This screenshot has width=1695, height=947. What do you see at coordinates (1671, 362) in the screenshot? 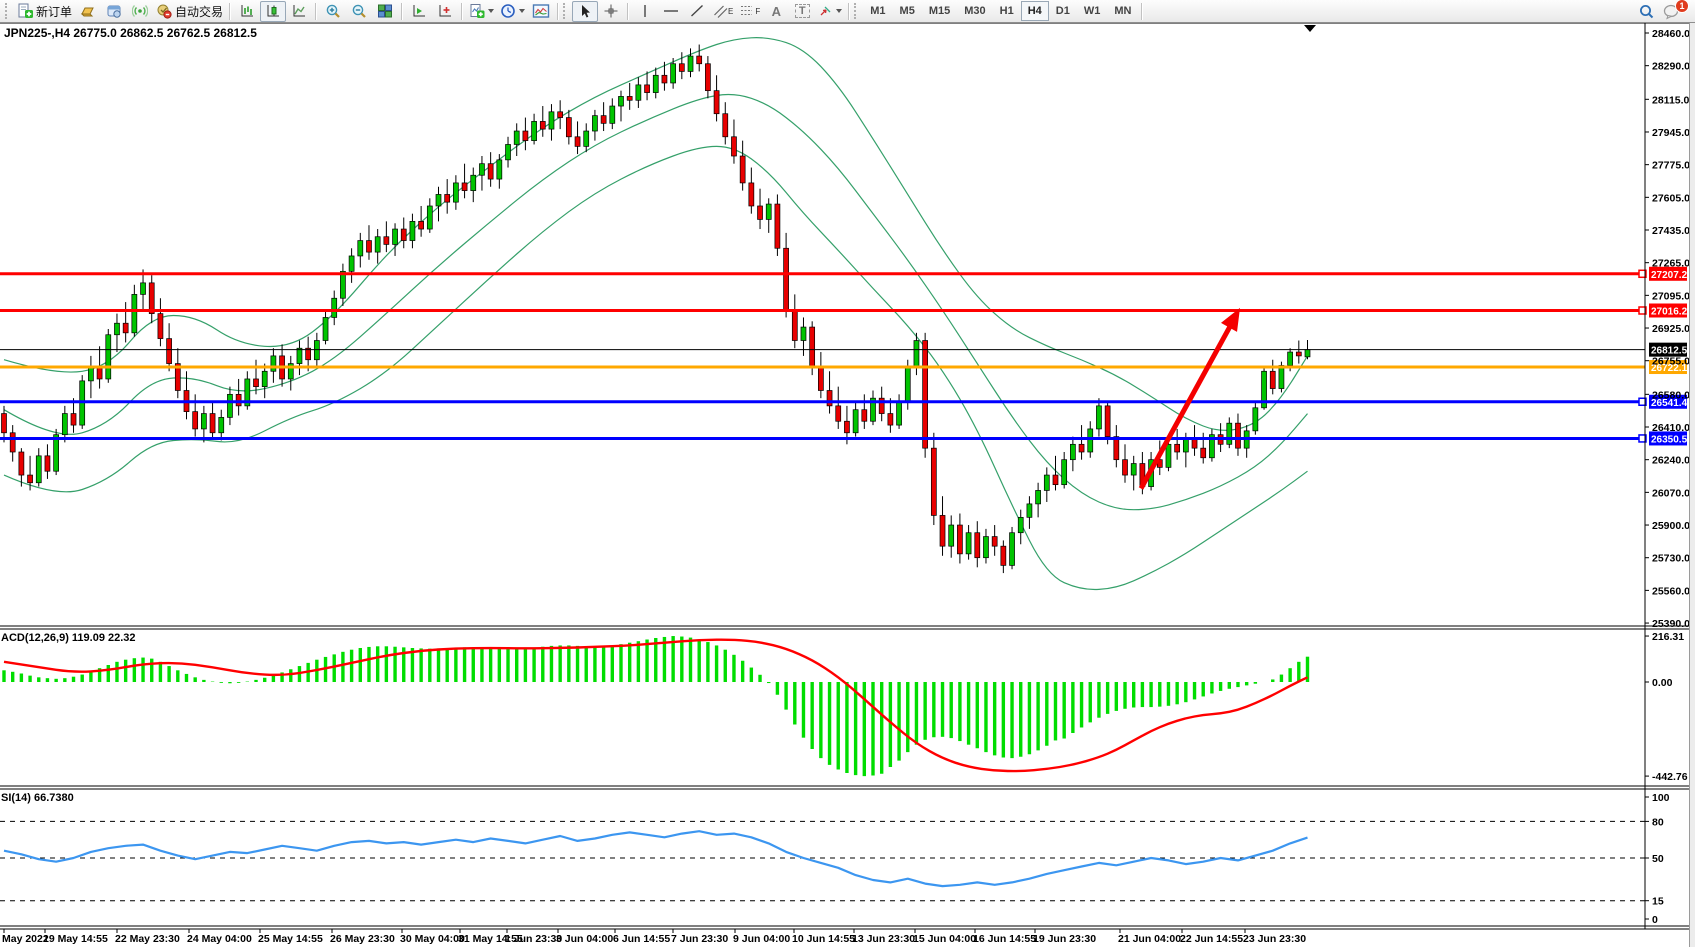
I see `price-tick-label: 26755.0` at bounding box center [1671, 362].